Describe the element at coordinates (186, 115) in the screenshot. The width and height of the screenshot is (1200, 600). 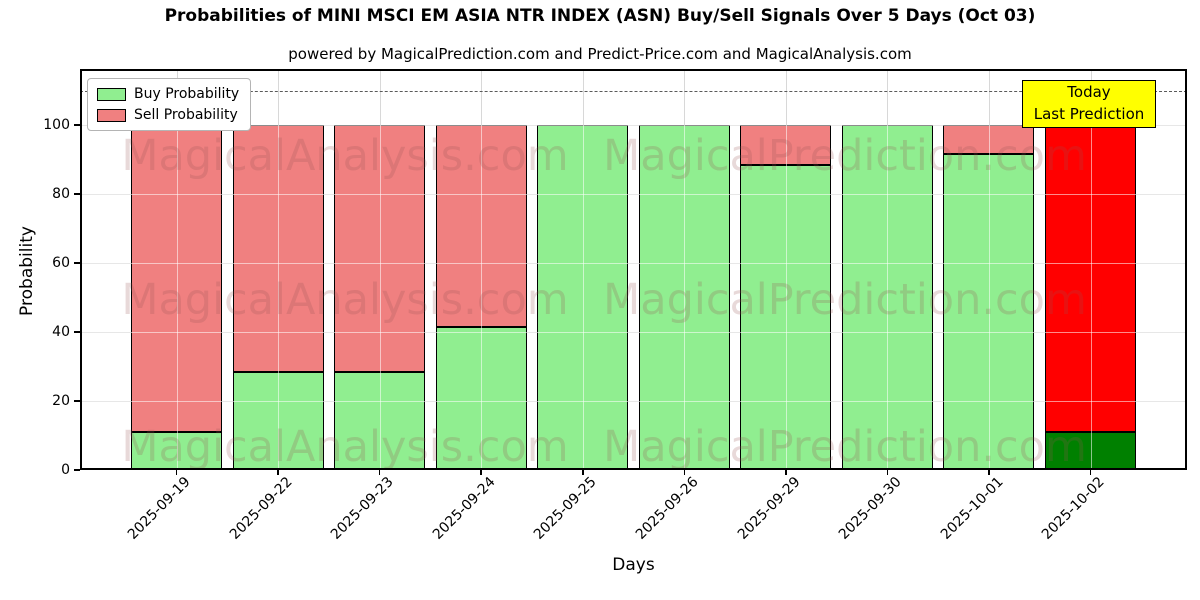
I see `legend-label-sell: Sell Probability` at that location.